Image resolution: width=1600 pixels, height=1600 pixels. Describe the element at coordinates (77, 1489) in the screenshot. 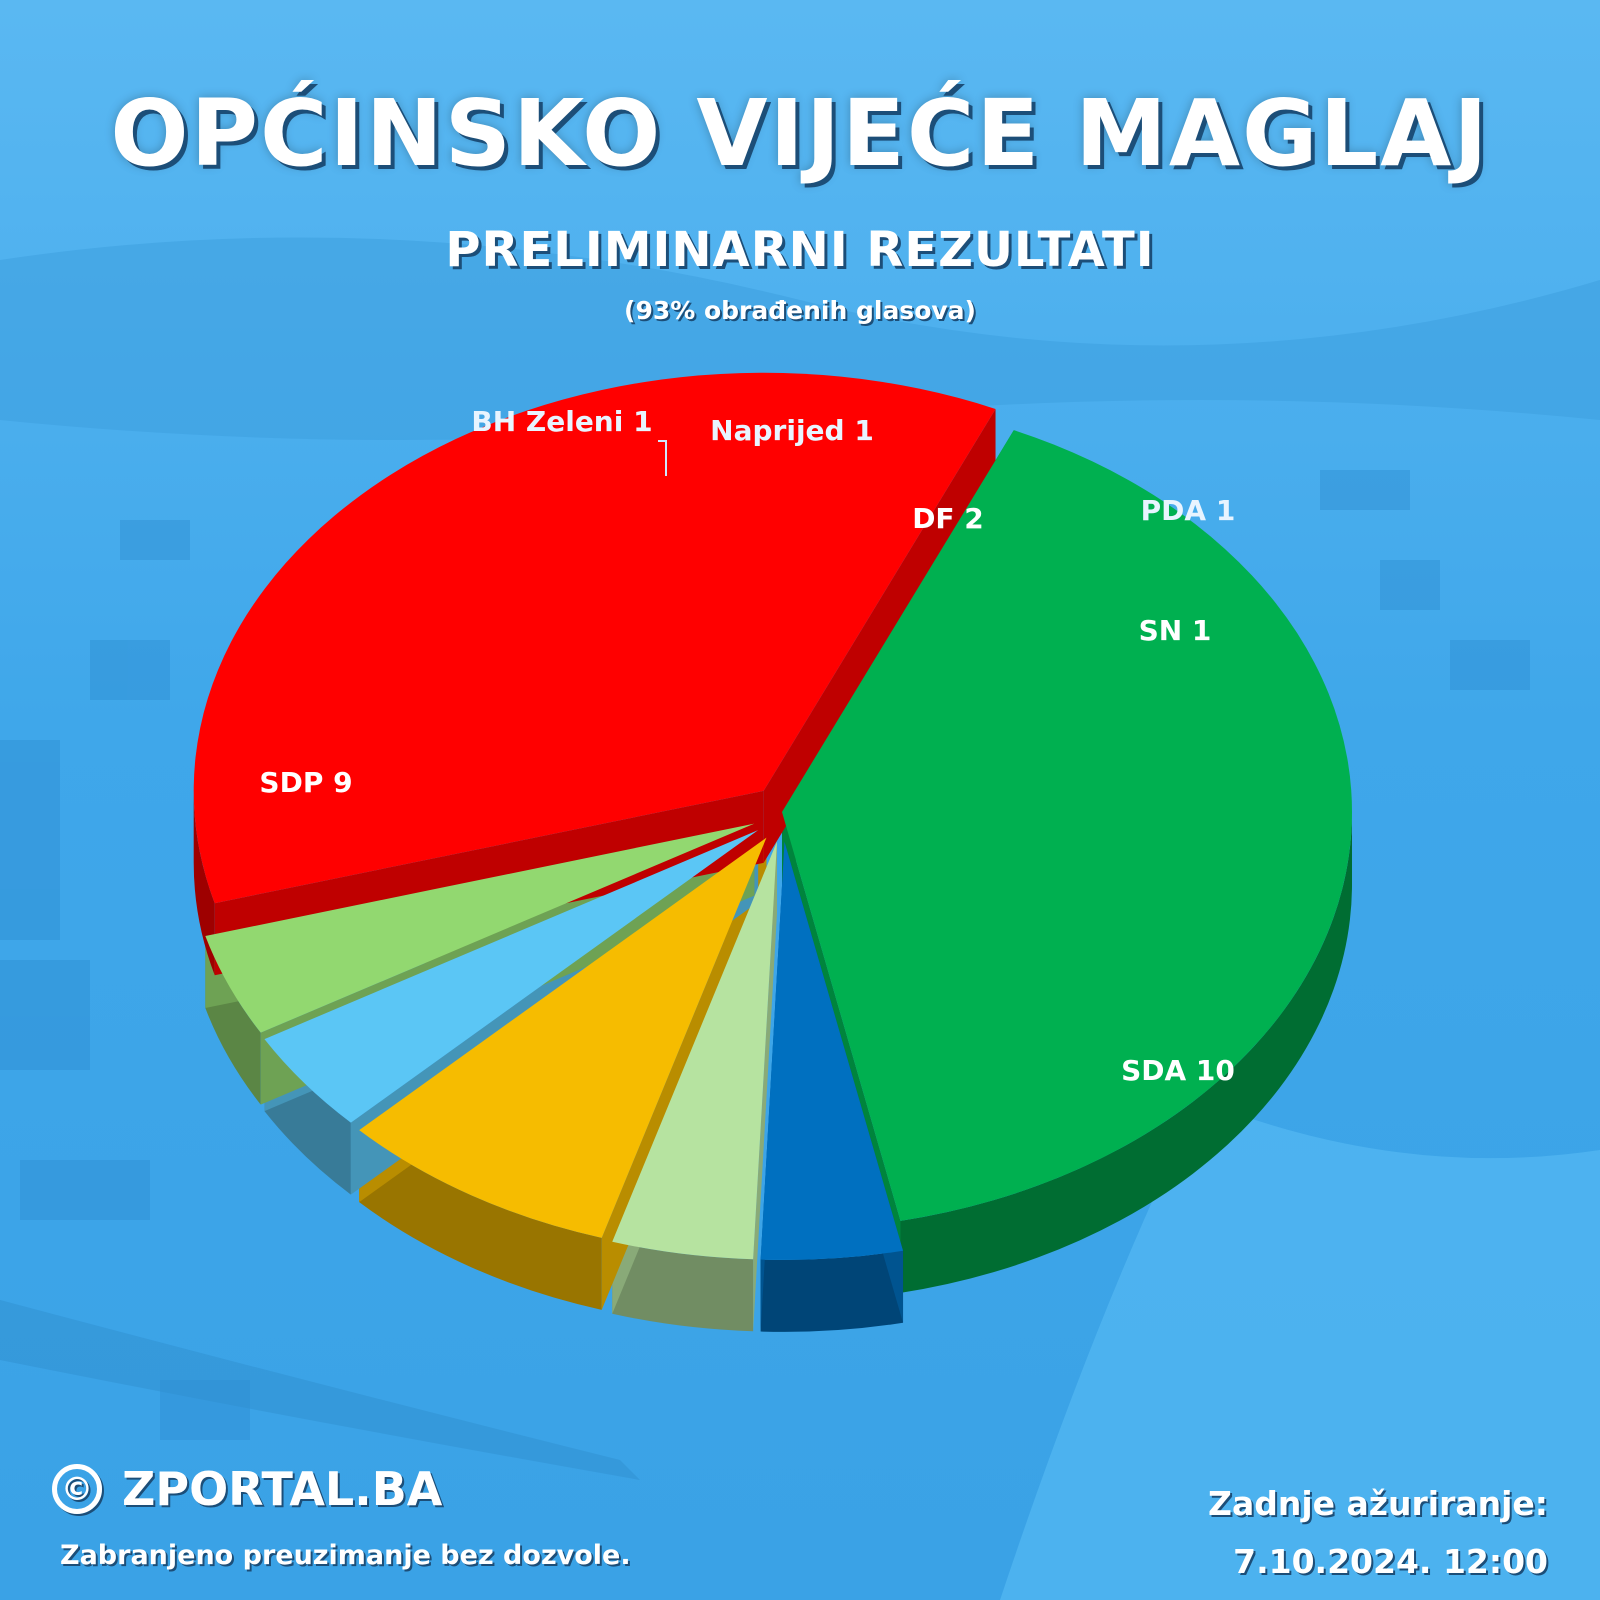

I see `copyright-icon: ©` at that location.